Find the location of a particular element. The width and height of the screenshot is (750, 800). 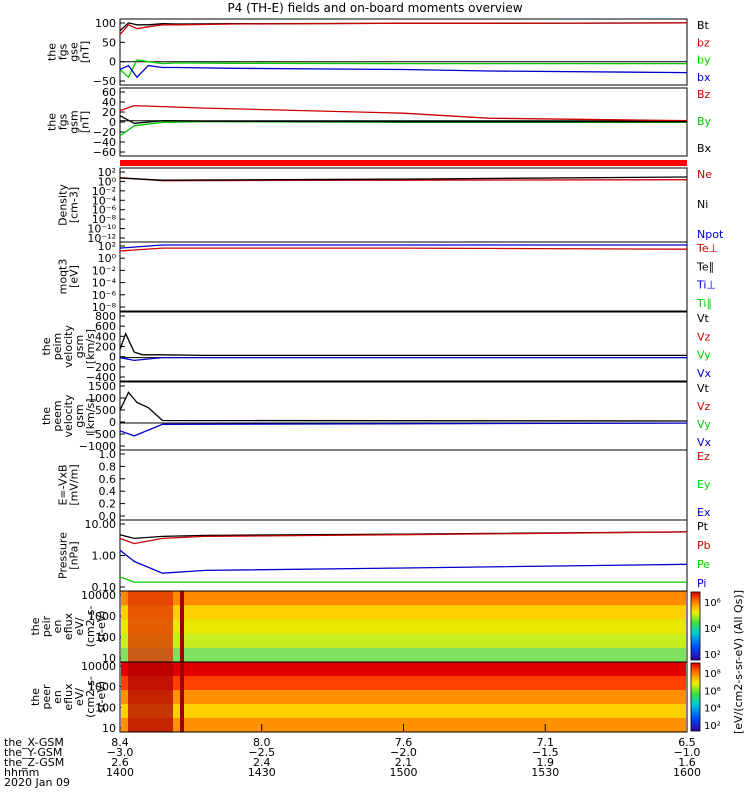

panel-2-ytick: −60 is located at coordinates (104, 152).